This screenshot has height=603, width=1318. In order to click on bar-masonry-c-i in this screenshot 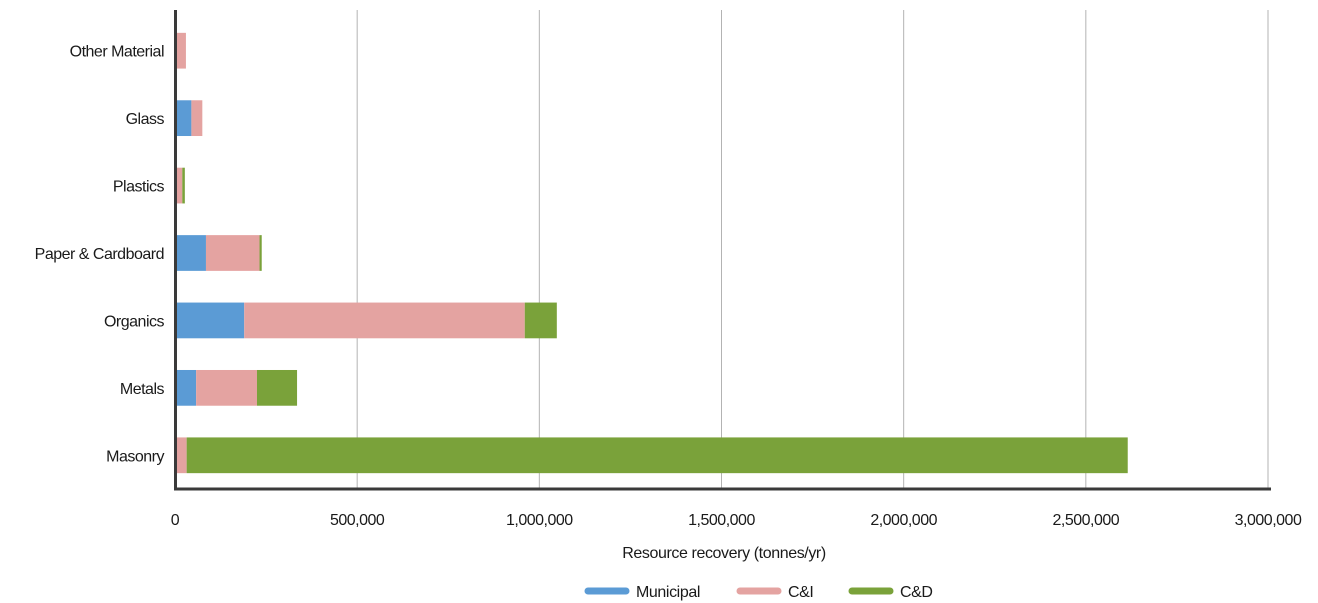, I will do `click(181, 455)`.